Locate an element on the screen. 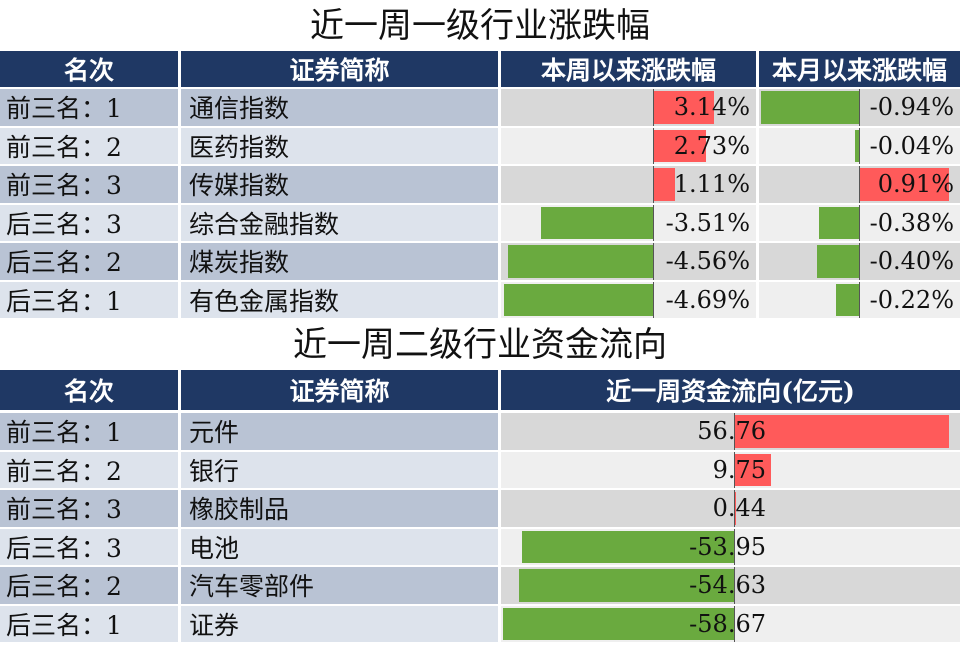 The height and width of the screenshot is (645, 960). week-change-value: -3.51% is located at coordinates (707, 222).